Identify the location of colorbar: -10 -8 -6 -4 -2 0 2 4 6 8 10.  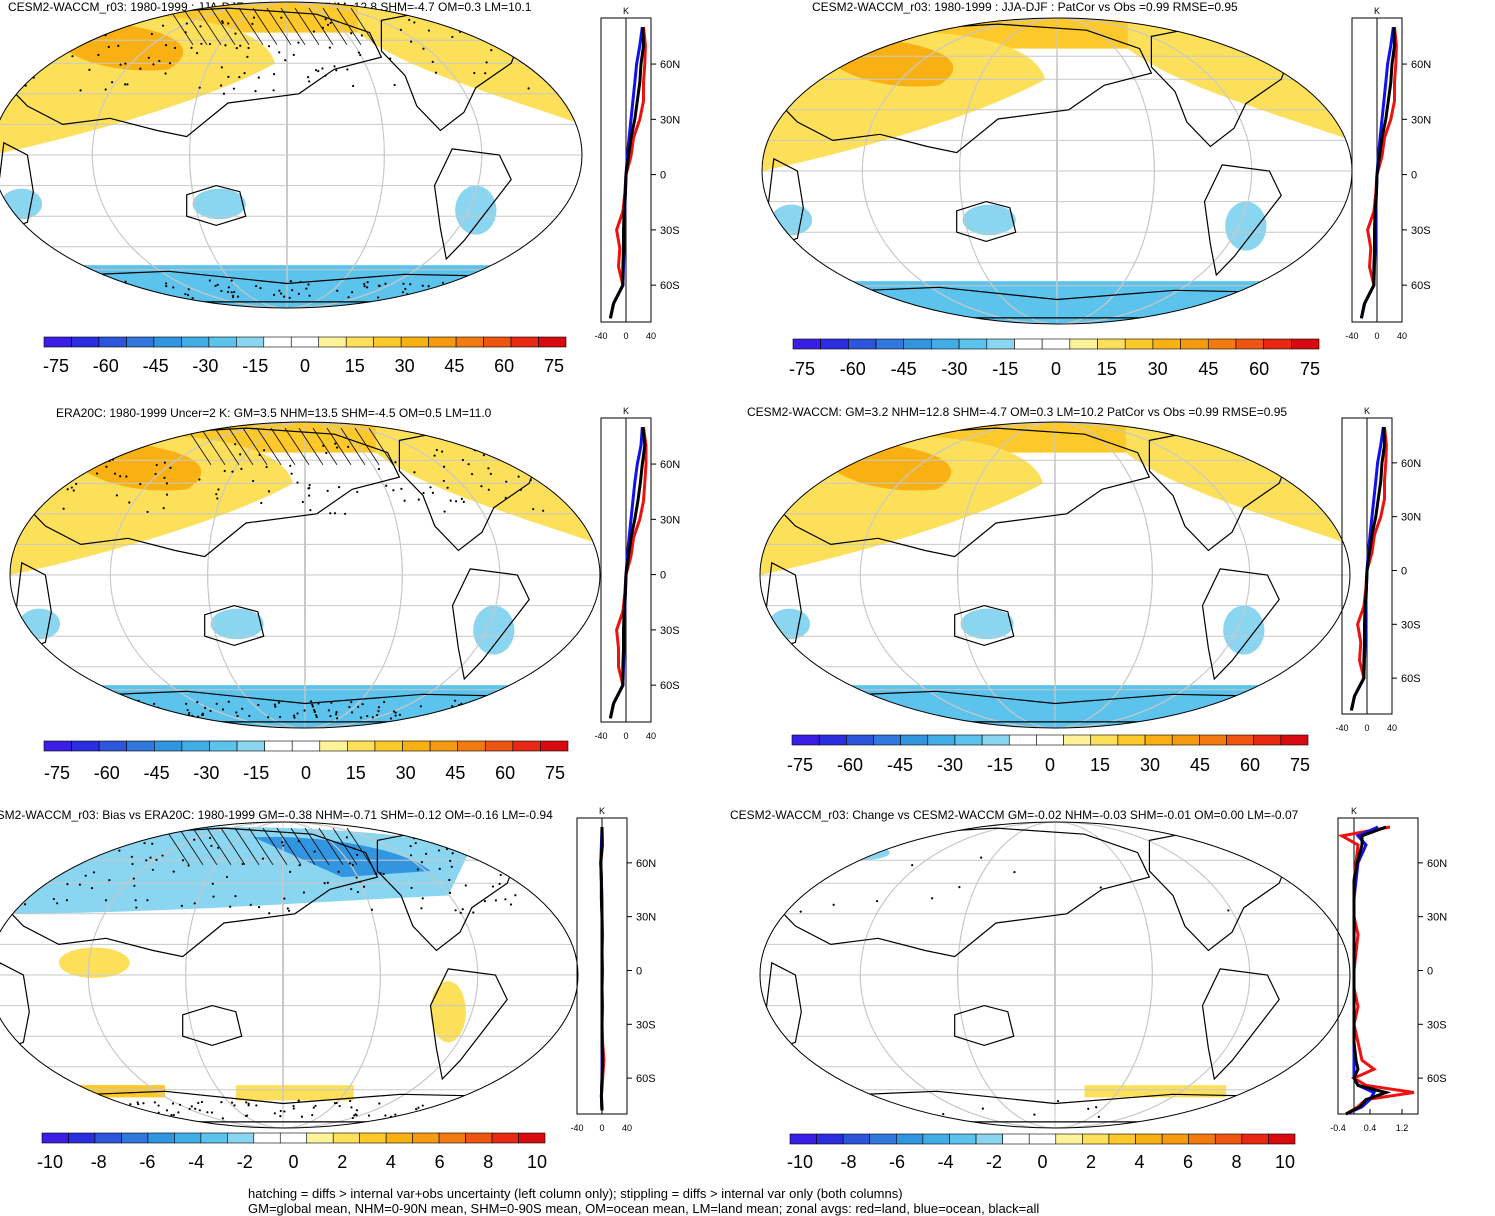
(292, 1152).